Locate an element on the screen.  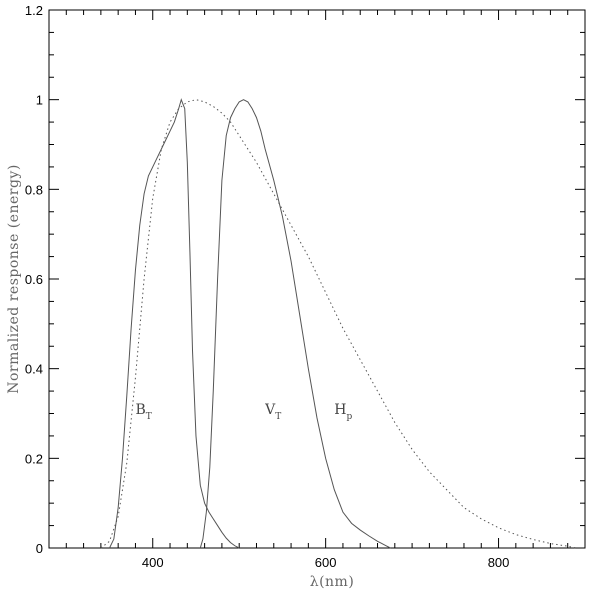
x-tick-label: 400 is located at coordinates (153, 562).